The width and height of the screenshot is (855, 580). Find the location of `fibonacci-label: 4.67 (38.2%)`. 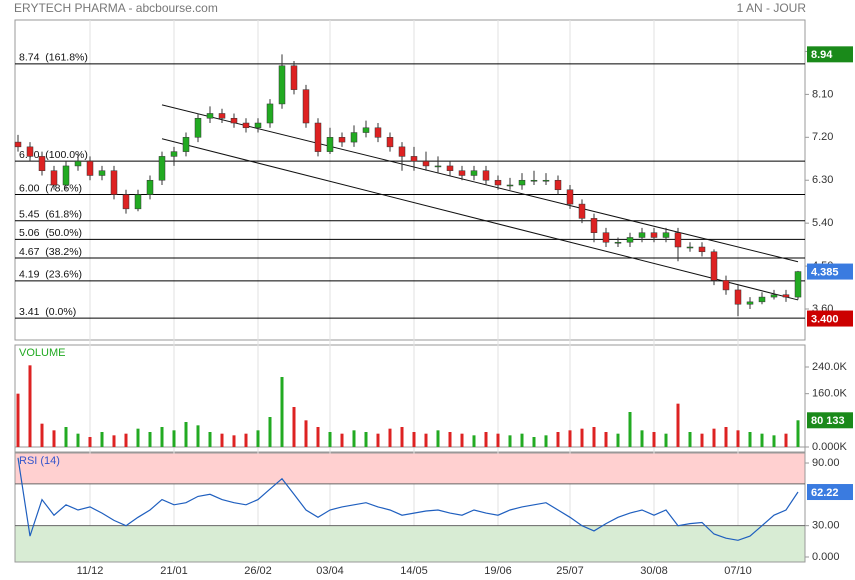

fibonacci-label: 4.67 (38.2%) is located at coordinates (50, 252).